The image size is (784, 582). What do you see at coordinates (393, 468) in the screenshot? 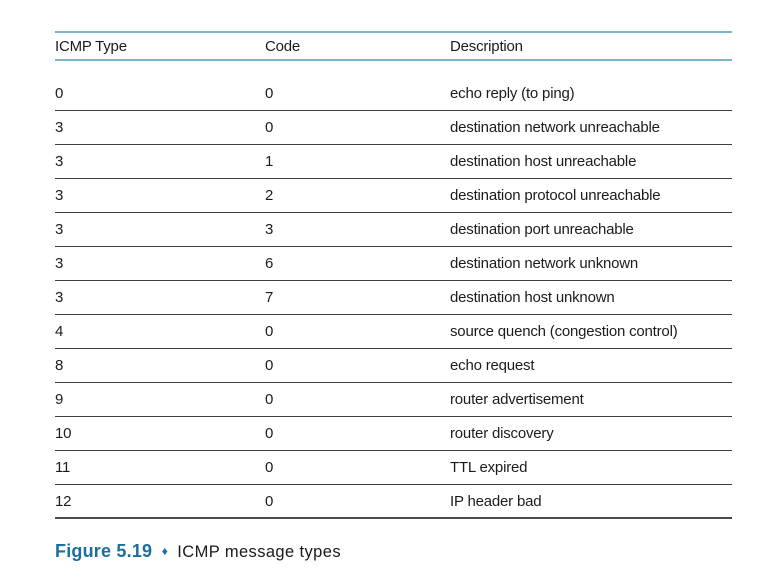
I see `table-row: 11 0 TTL expired` at bounding box center [393, 468].